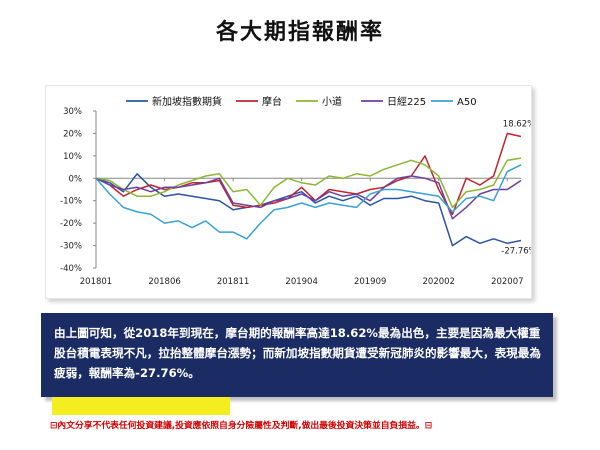  Describe the element at coordinates (439, 282) in the screenshot. I see `x-tick-label: 202002` at that location.